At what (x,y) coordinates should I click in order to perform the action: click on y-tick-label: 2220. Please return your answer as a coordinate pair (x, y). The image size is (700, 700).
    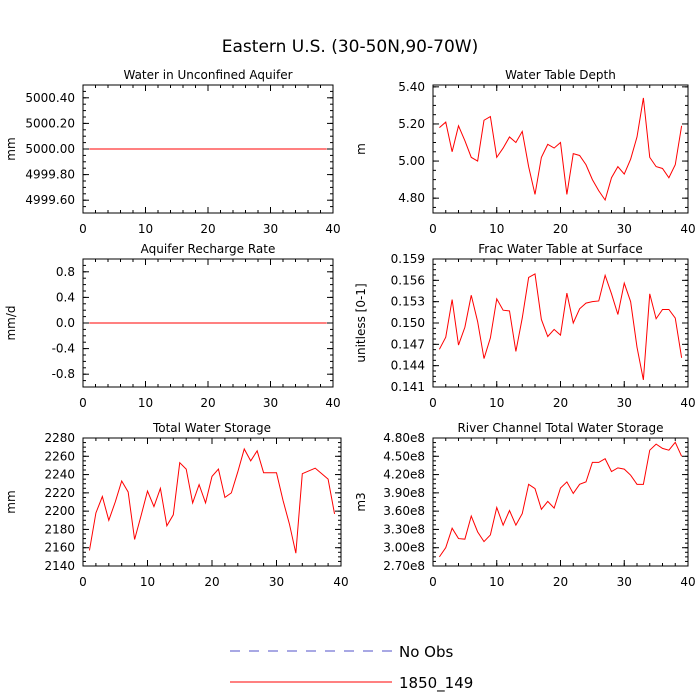
    Looking at the image, I should click on (59, 493).